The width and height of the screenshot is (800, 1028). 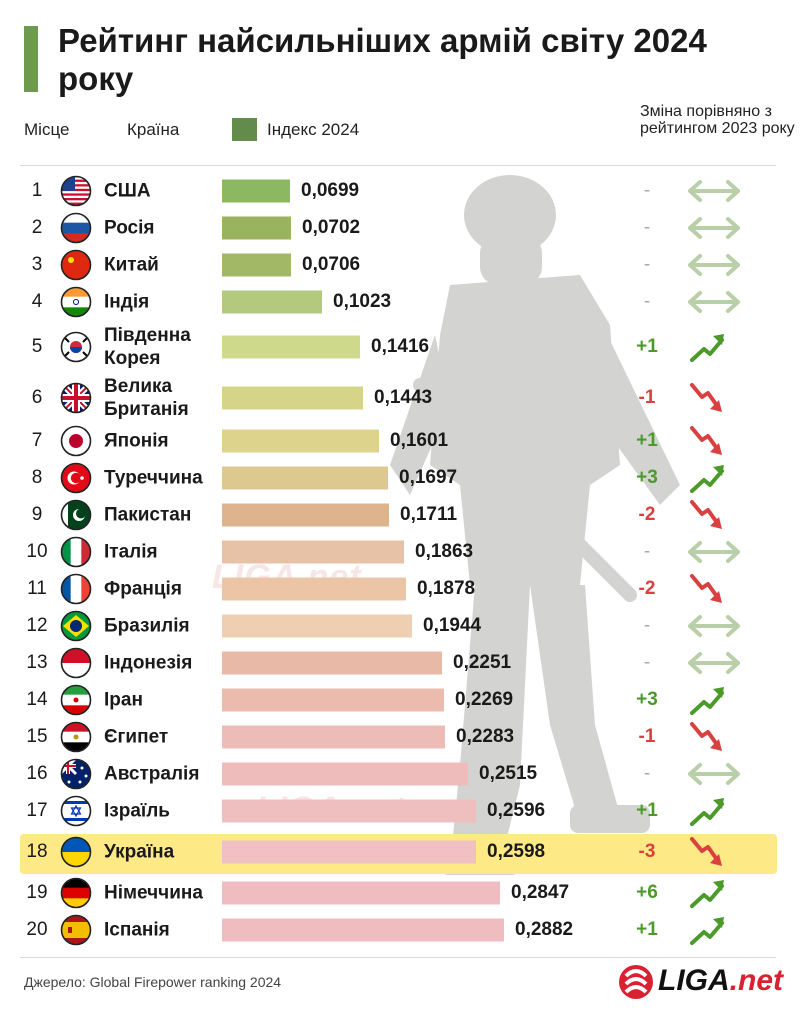 What do you see at coordinates (362, 301) in the screenshot?
I see `index-value-label: 0,1023` at bounding box center [362, 301].